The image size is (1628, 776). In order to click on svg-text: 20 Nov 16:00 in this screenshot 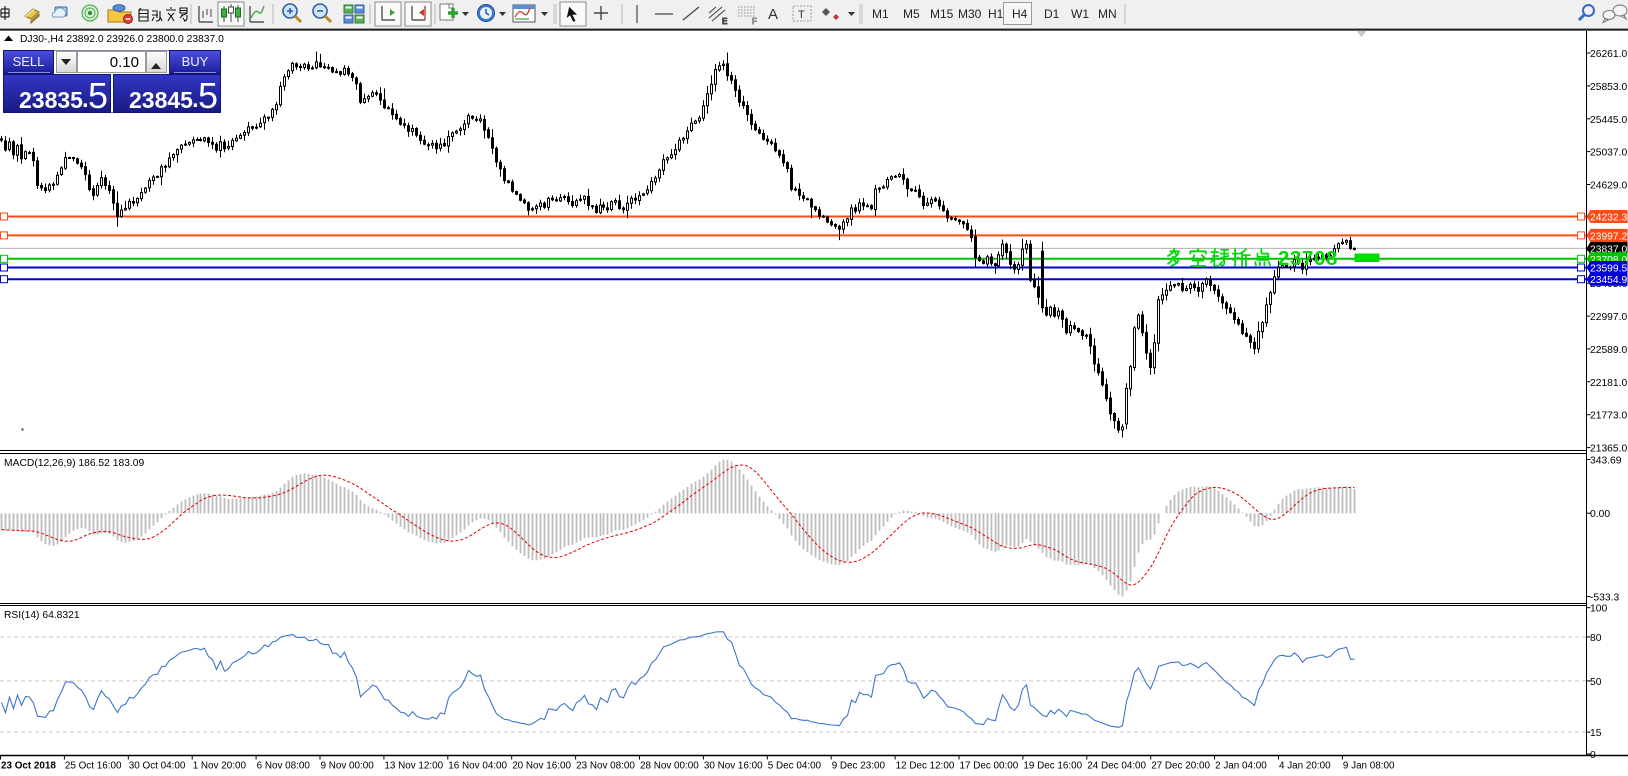, I will do `click(541, 766)`.